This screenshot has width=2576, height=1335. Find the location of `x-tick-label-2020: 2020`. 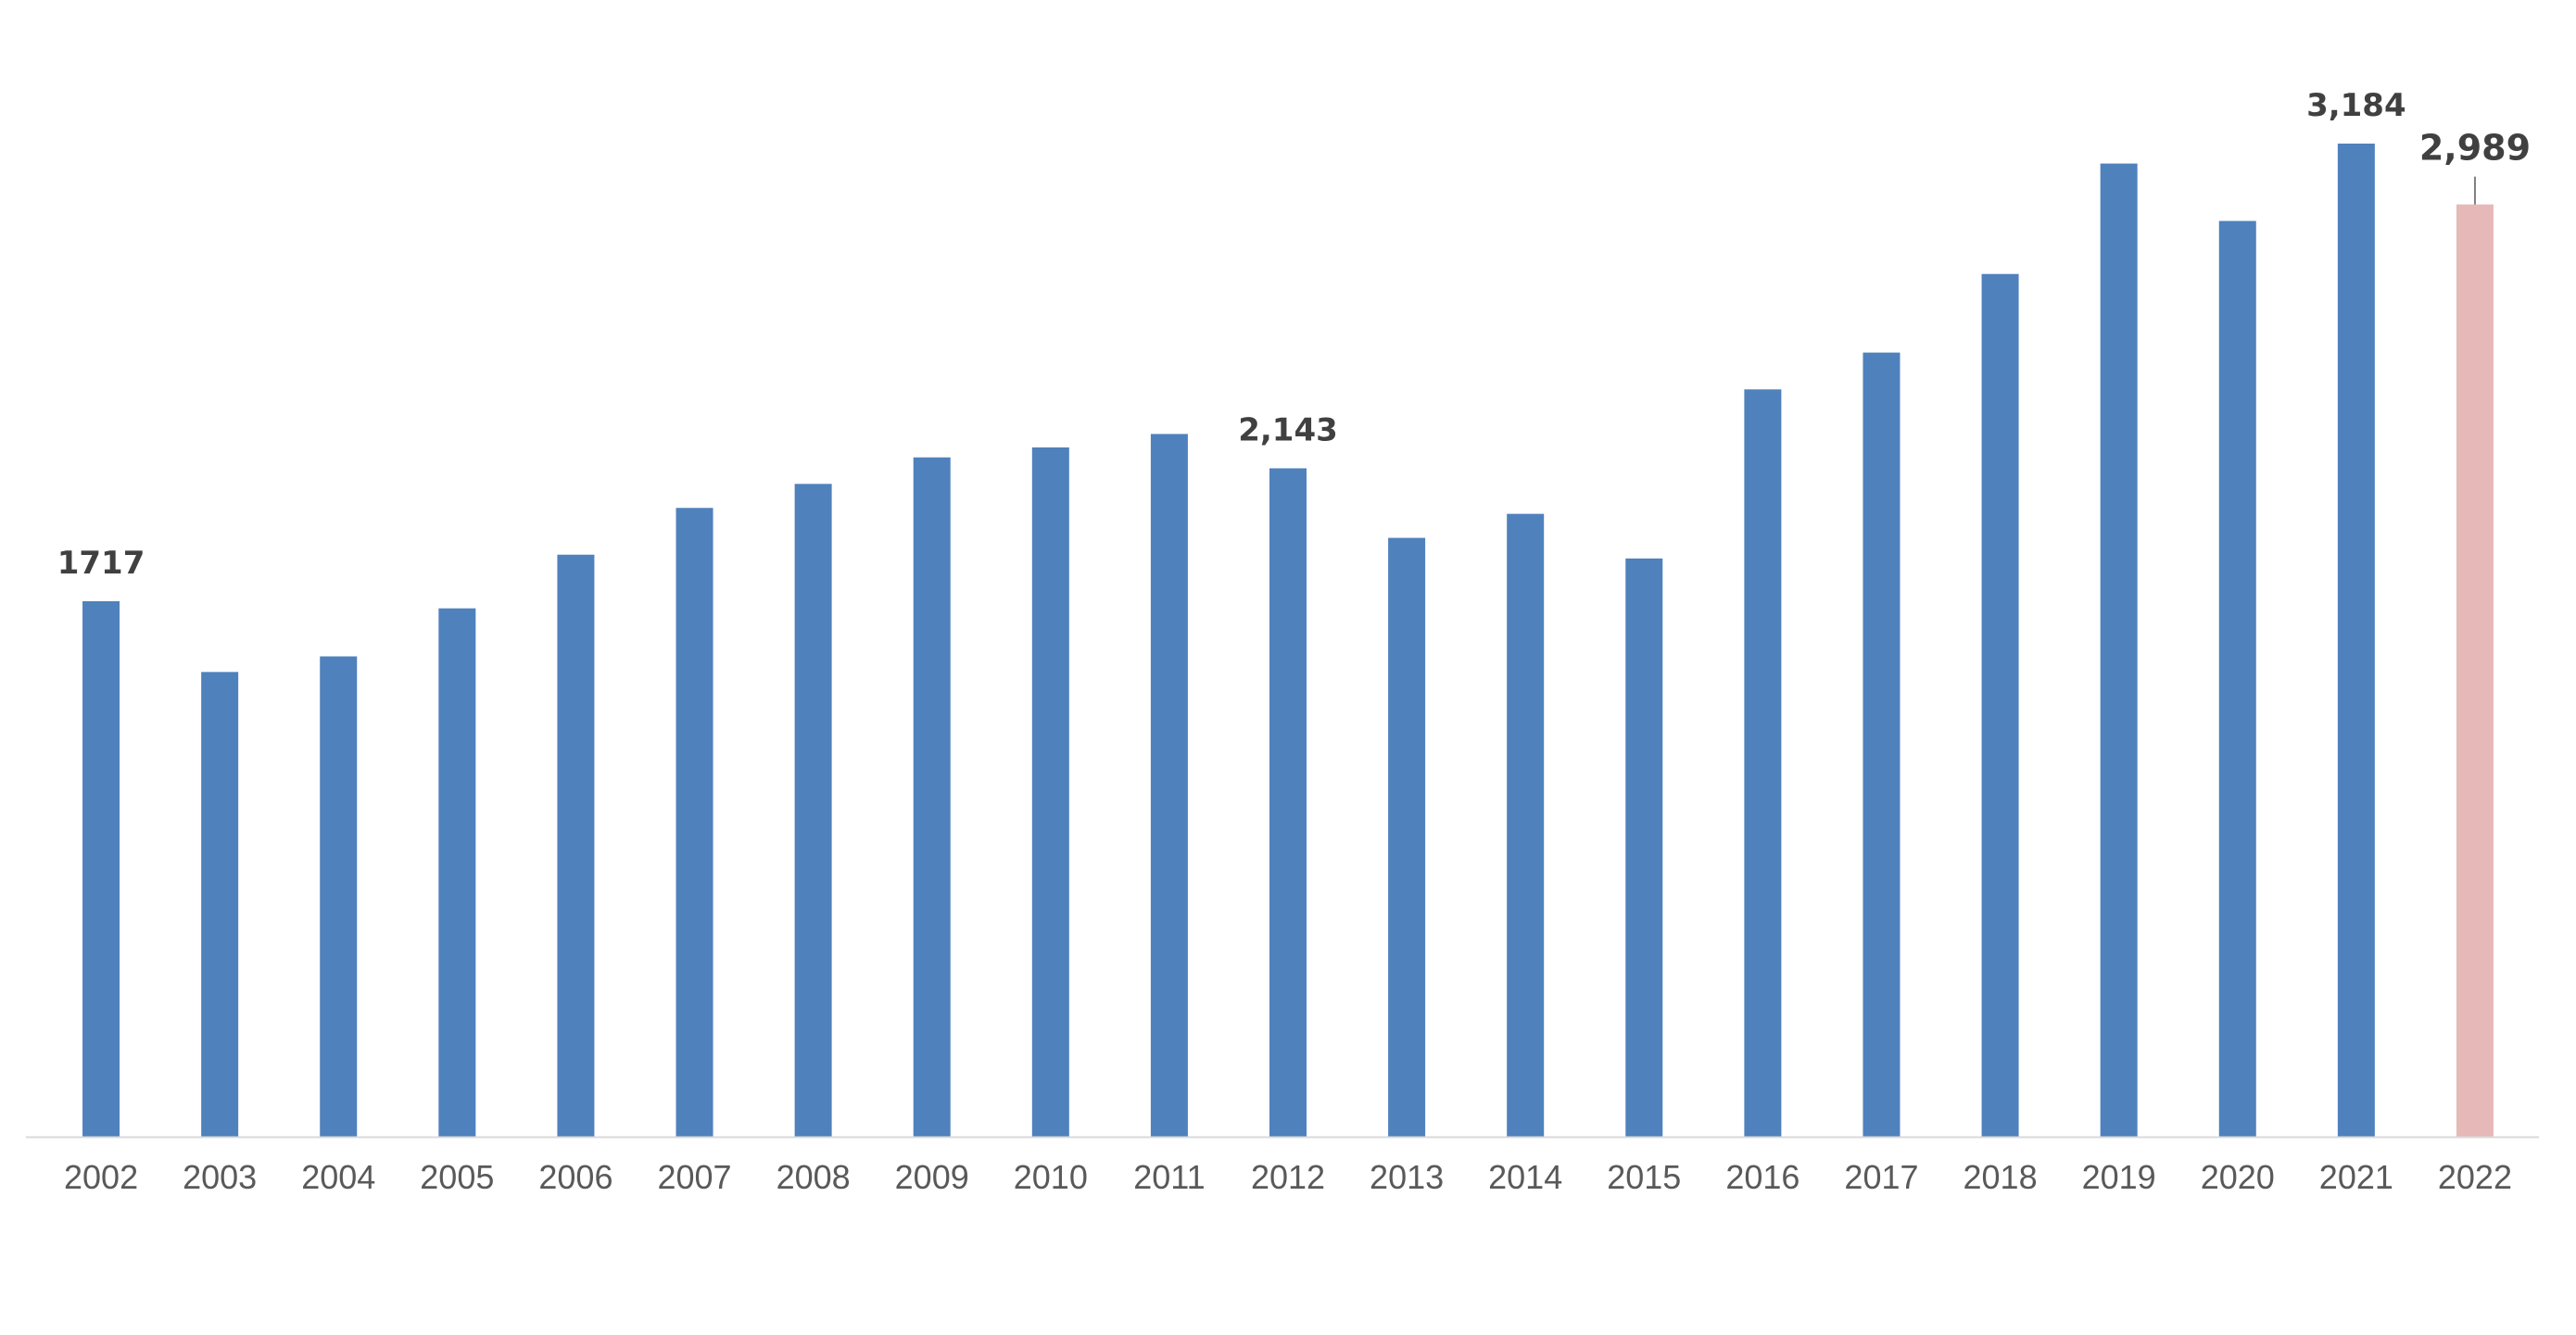

x-tick-label-2020: 2020 is located at coordinates (2238, 1177).